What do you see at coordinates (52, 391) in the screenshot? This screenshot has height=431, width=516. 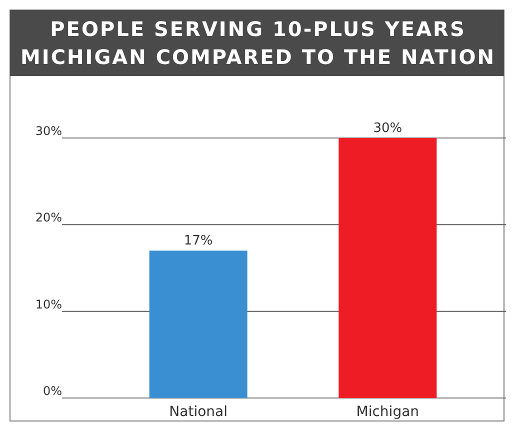 I see `y-tick-label: 0%` at bounding box center [52, 391].